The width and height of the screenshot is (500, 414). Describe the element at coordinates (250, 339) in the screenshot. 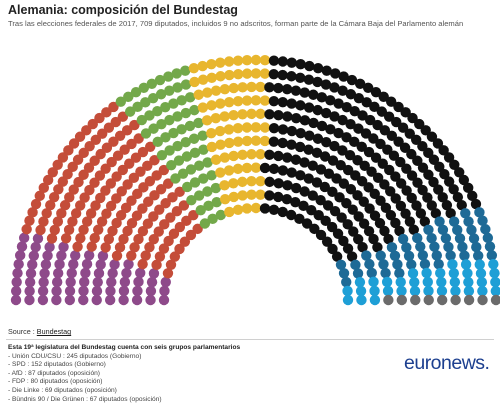

I see `divider` at that location.